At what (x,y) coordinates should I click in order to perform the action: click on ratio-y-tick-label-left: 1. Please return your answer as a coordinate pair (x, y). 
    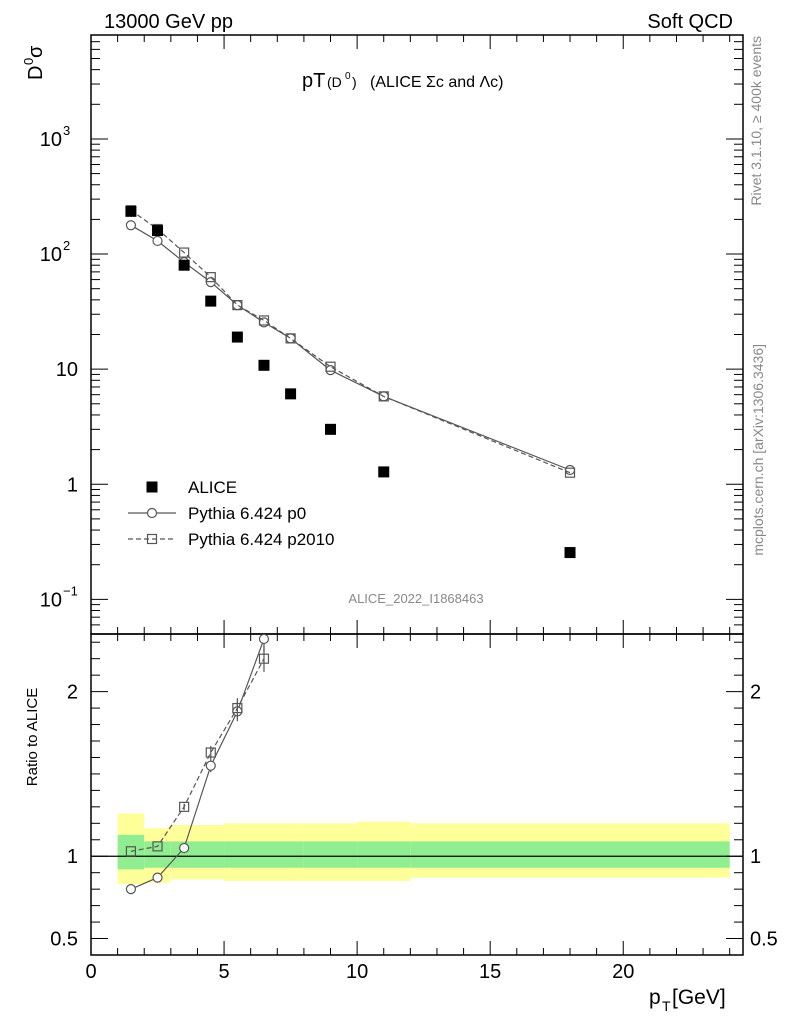
    Looking at the image, I should click on (72, 857).